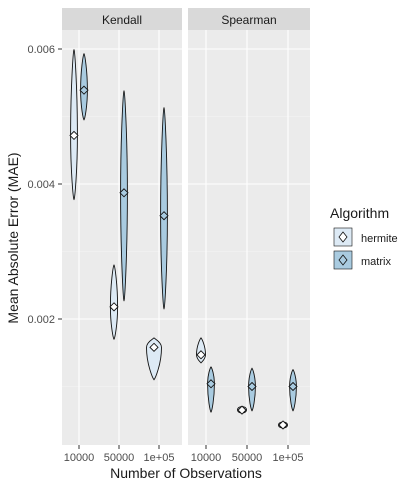 This screenshot has width=417, height=489. Describe the element at coordinates (41, 50) in the screenshot. I see `y-tick-label: 0.006` at that location.